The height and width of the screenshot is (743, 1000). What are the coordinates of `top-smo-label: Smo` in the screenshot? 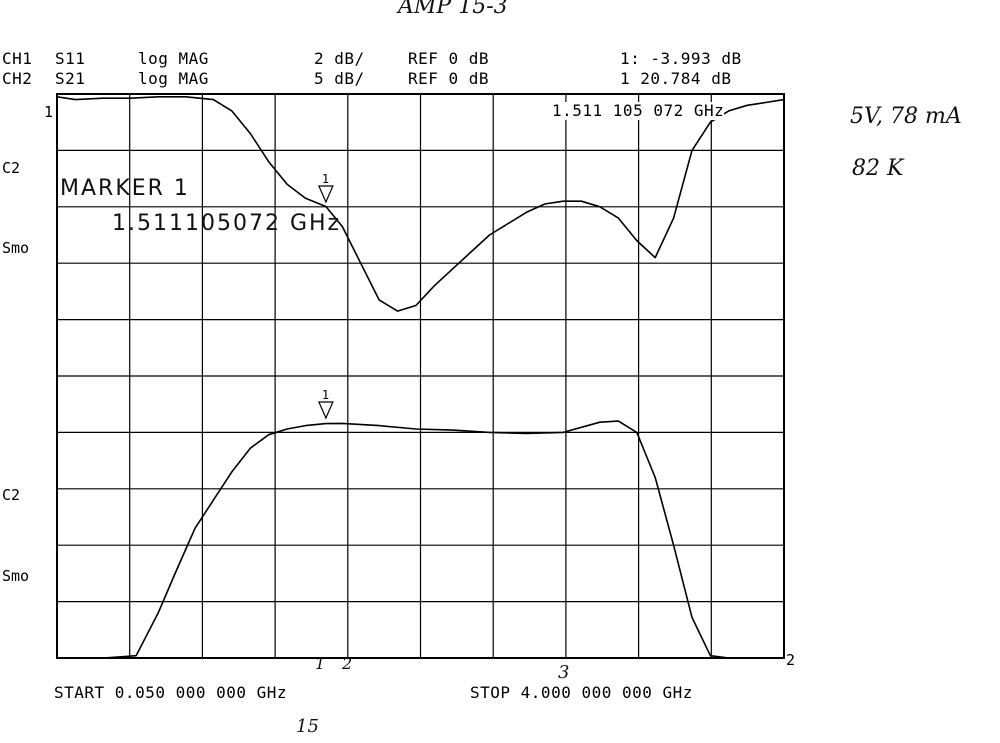 It's located at (16, 248).